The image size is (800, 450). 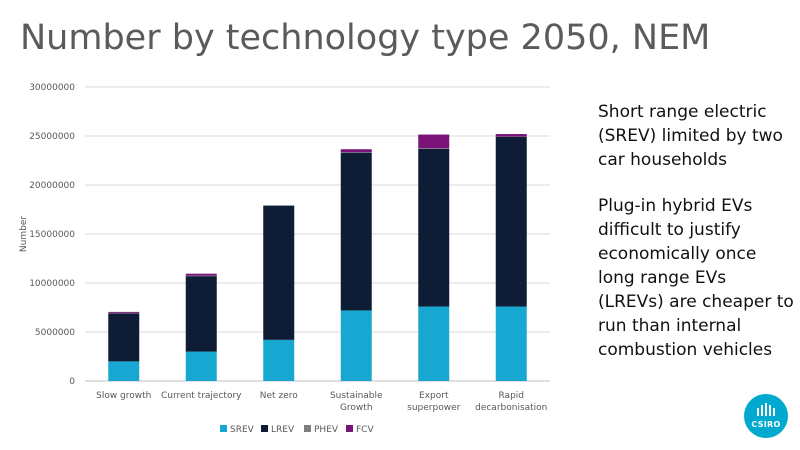 I want to click on y-tick-label: 30000000, so click(x=52, y=88).